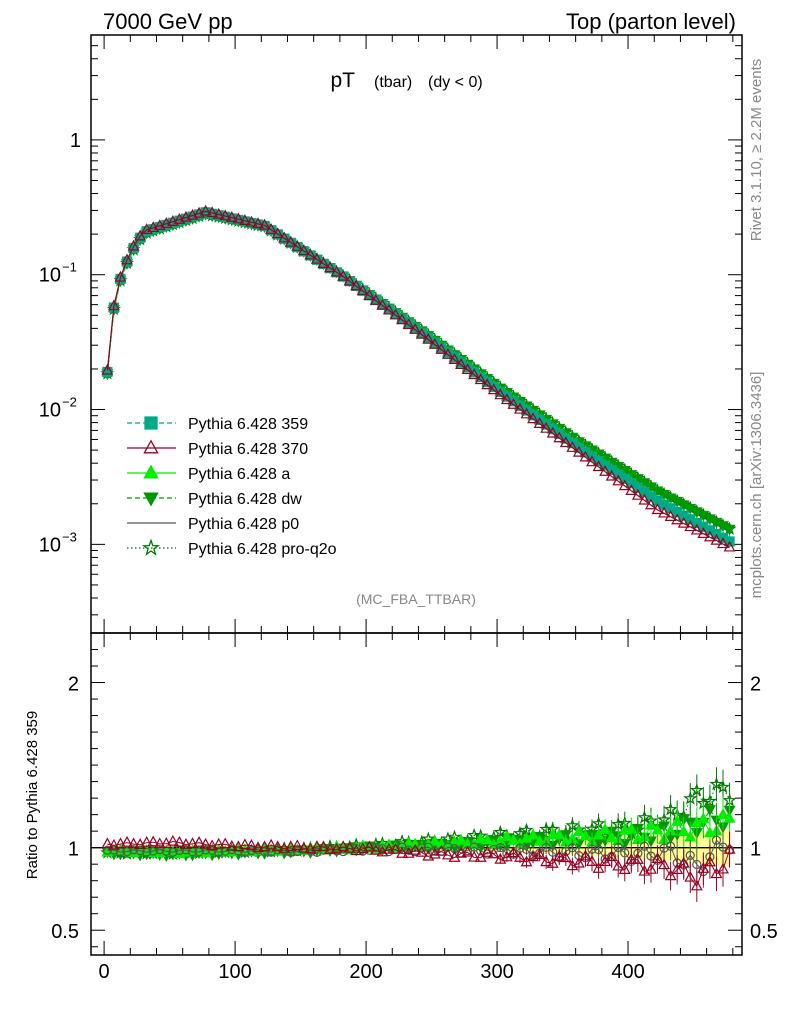 The image size is (786, 1024). What do you see at coordinates (243, 524) in the screenshot?
I see `legend-label: Pythia 6.428 p0` at bounding box center [243, 524].